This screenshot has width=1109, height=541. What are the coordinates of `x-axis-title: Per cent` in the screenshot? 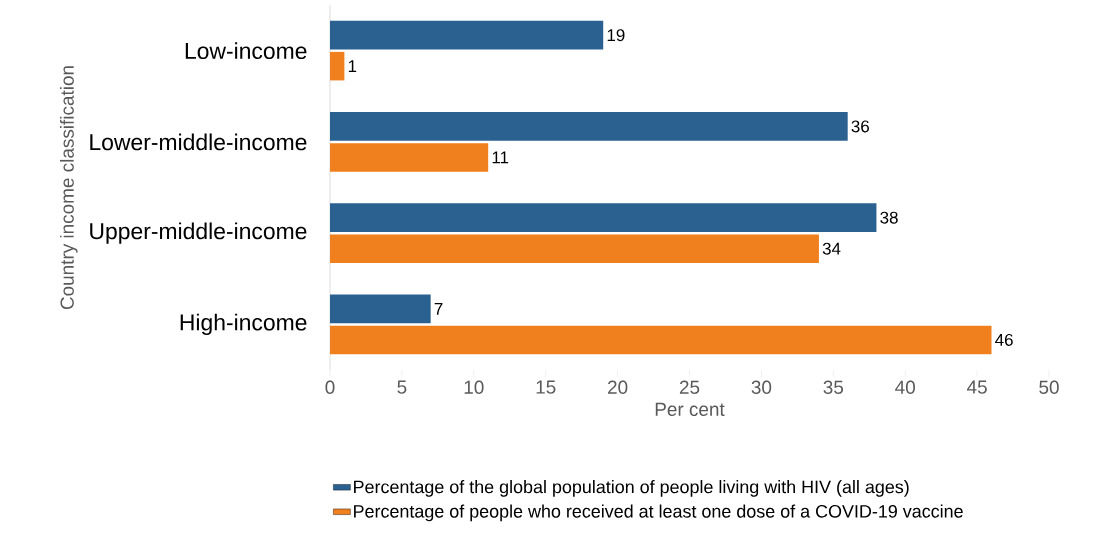 It's located at (690, 409).